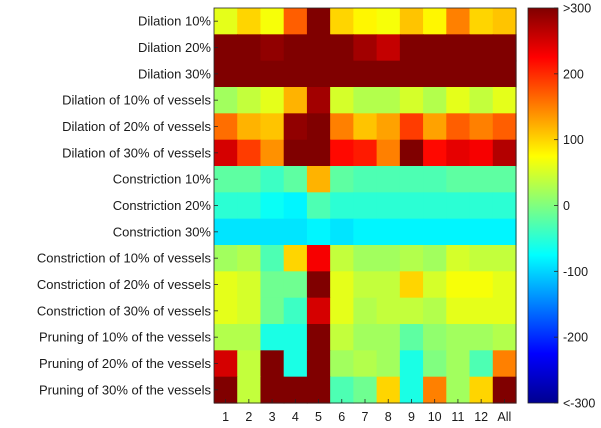 The height and width of the screenshot is (428, 601). What do you see at coordinates (575, 338) in the screenshot?
I see `colorbar-tick-label: -200` at bounding box center [575, 338].